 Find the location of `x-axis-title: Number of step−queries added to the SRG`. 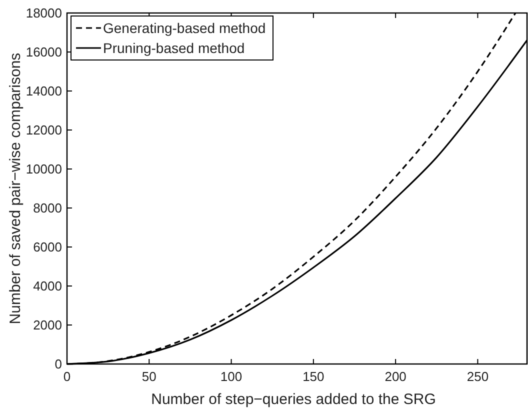

x-axis-title: Number of step−queries added to the SRG is located at coordinates (293, 399).